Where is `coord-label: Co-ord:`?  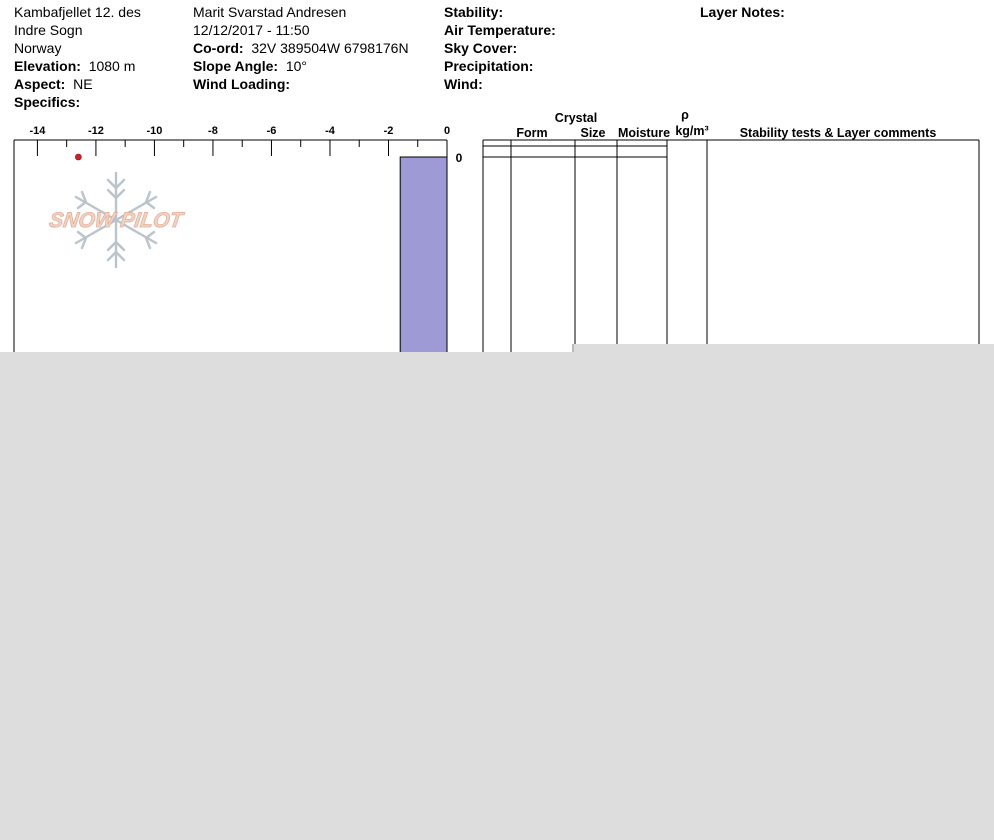
coord-label: Co-ord: is located at coordinates (218, 48).